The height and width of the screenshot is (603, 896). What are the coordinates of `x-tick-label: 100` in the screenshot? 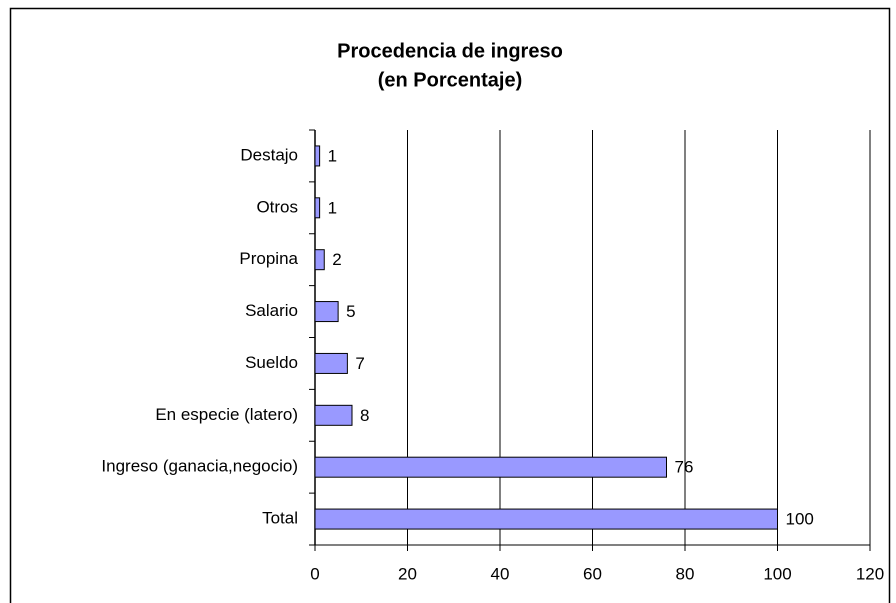 It's located at (777, 573).